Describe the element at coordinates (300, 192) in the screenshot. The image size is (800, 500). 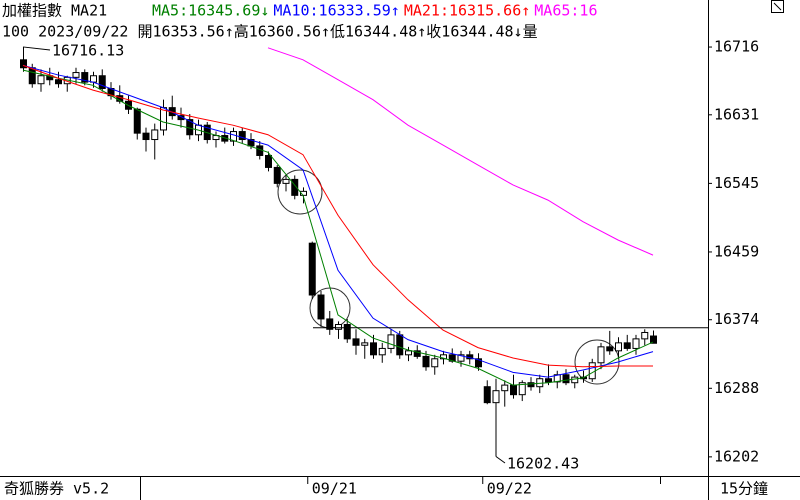
I see `highlight-circle` at that location.